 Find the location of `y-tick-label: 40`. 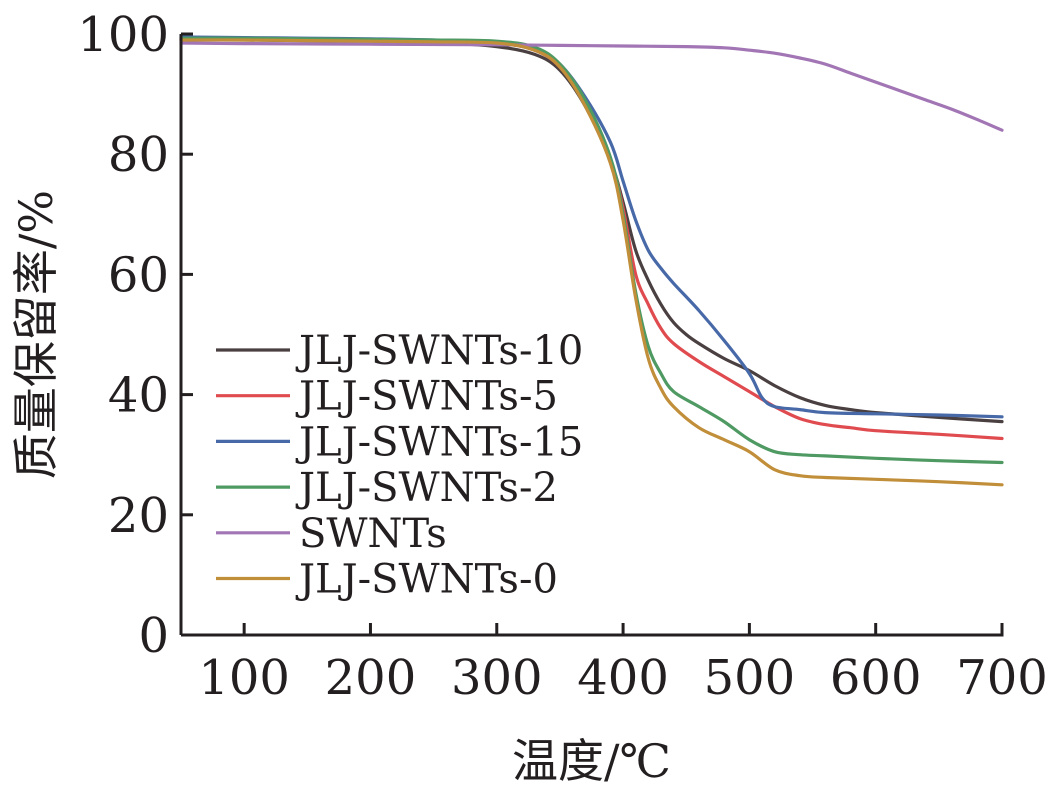

y-tick-label: 40 is located at coordinates (138, 396).